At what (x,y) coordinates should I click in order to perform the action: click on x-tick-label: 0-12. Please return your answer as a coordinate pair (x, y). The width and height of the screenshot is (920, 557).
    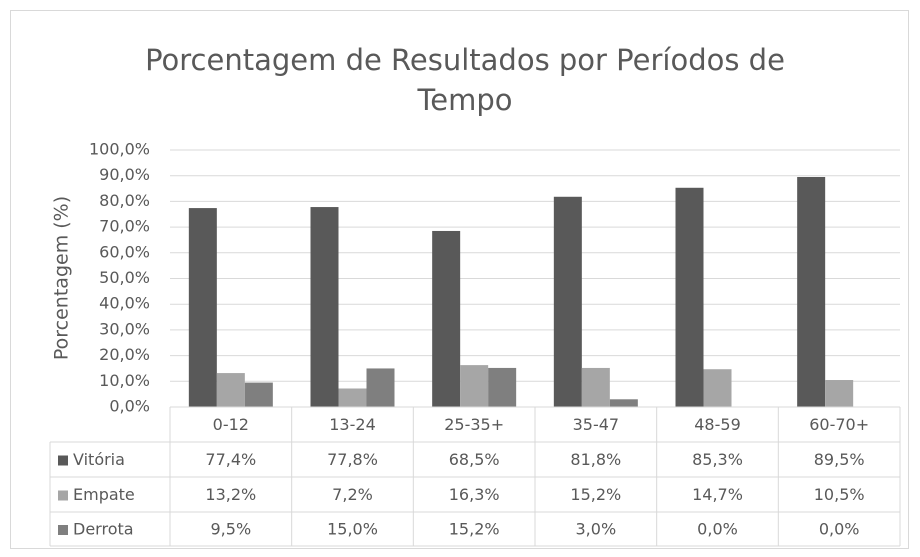
    Looking at the image, I should click on (231, 424).